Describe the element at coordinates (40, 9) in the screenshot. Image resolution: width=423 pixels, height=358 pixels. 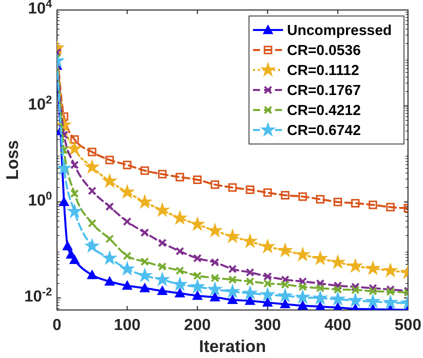
I see `y-tick-label: 10$^{4}$` at that location.